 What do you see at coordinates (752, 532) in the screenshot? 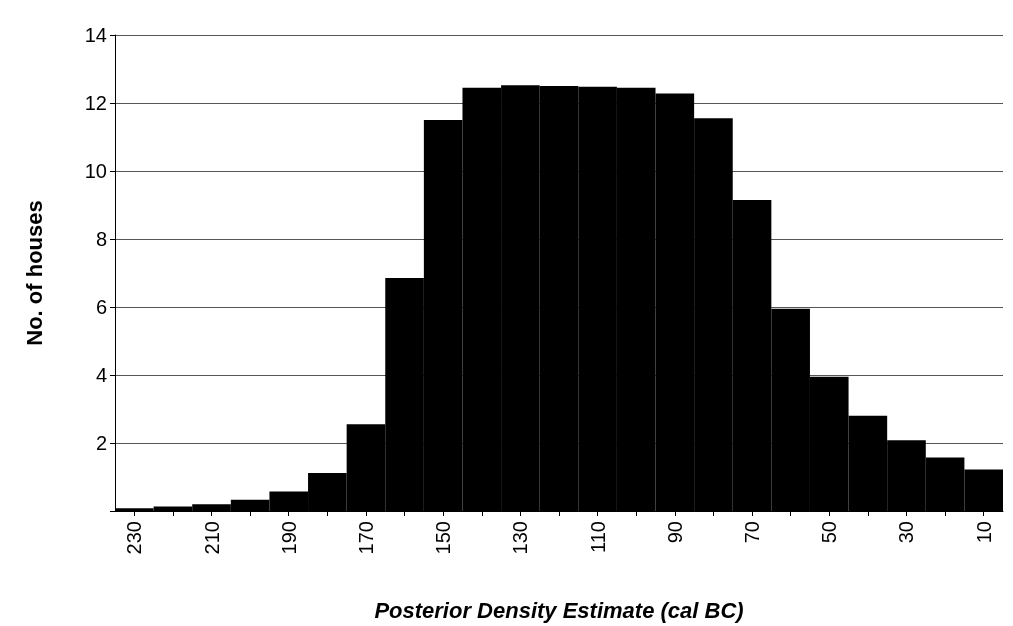
I see `x-tick-label: 70` at bounding box center [752, 532].